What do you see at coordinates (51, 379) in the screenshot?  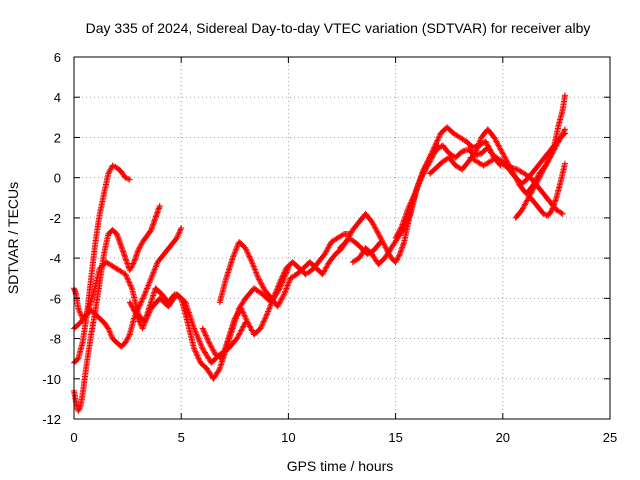 I see `y-tick-label: -10` at bounding box center [51, 379].